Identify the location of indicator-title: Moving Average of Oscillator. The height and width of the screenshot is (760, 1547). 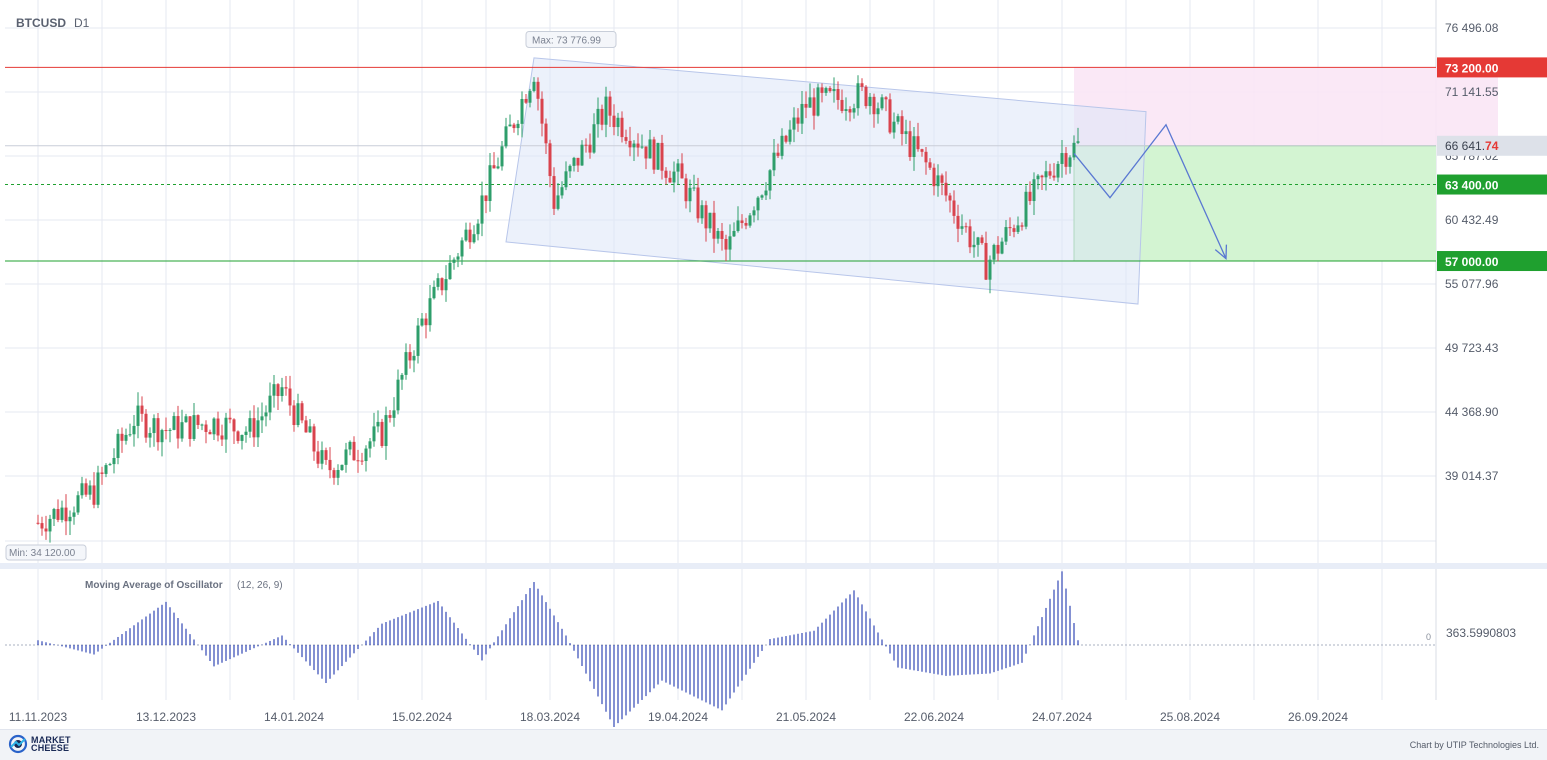
(154, 585).